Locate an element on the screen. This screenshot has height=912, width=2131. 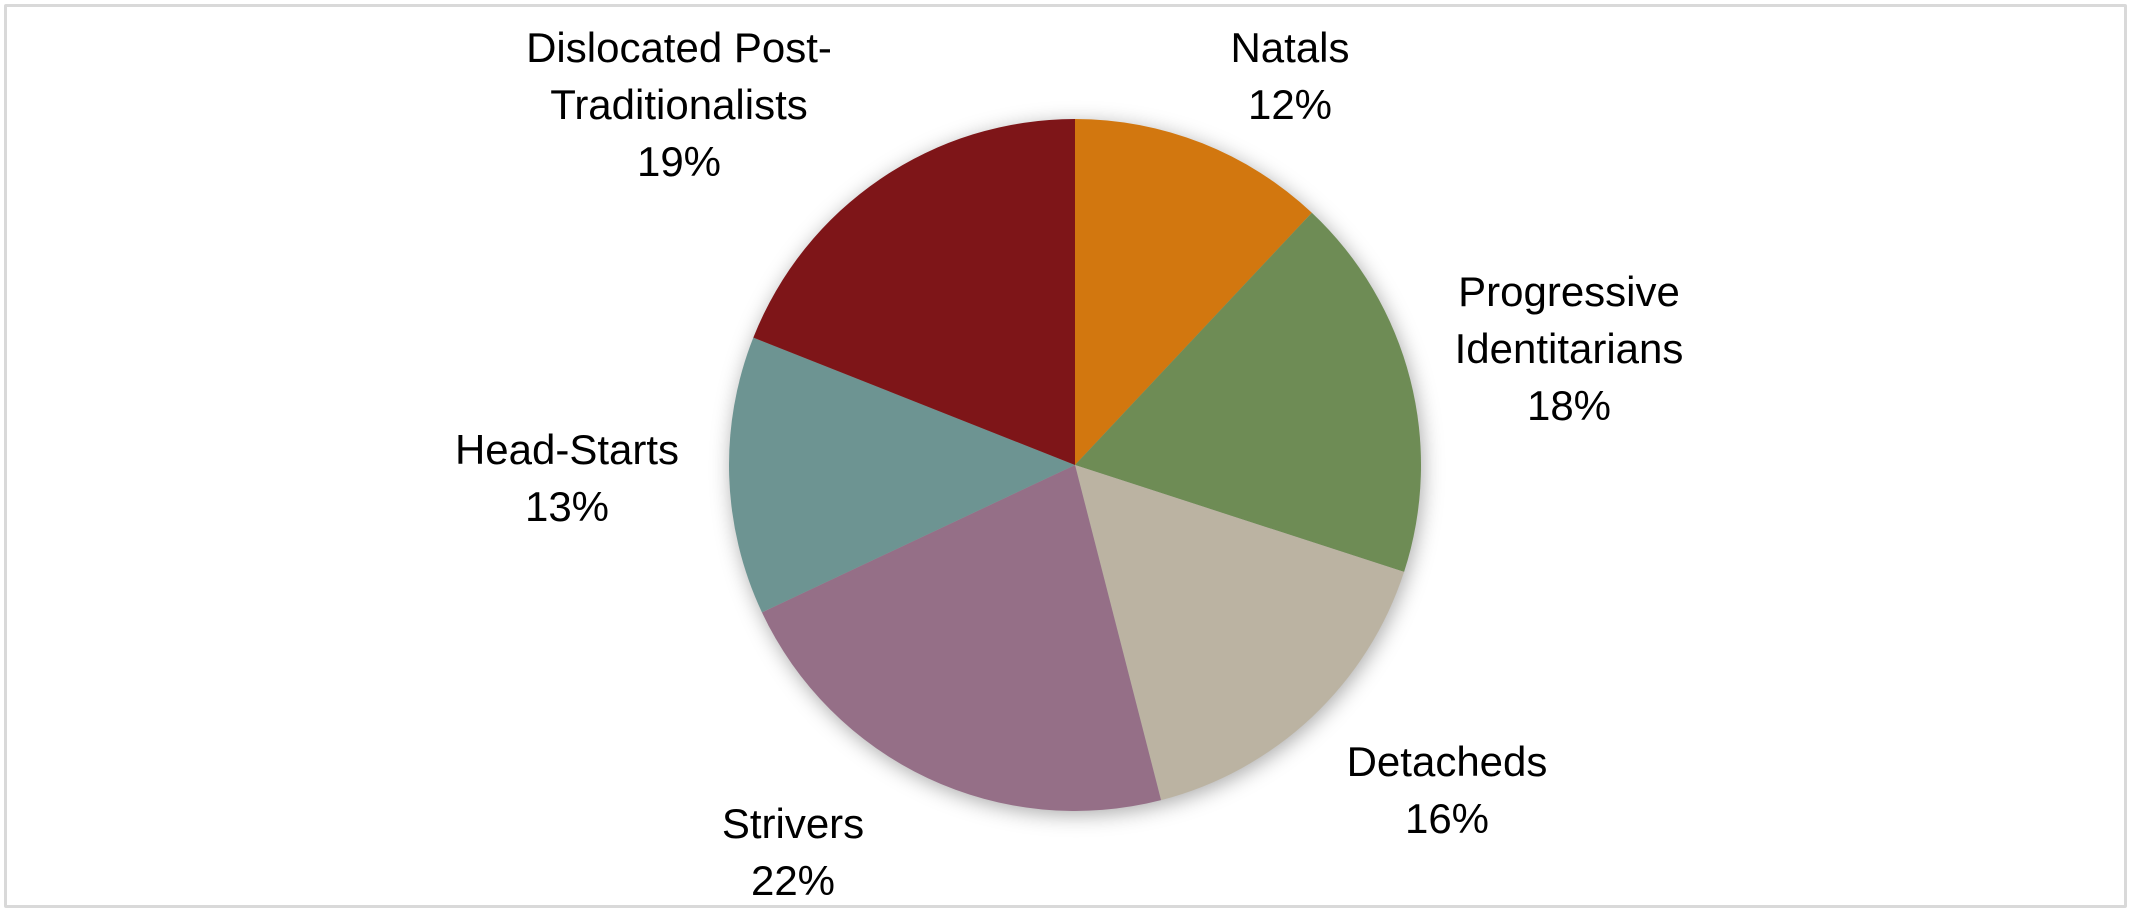
pie-slice-natals is located at coordinates (1193, 292).